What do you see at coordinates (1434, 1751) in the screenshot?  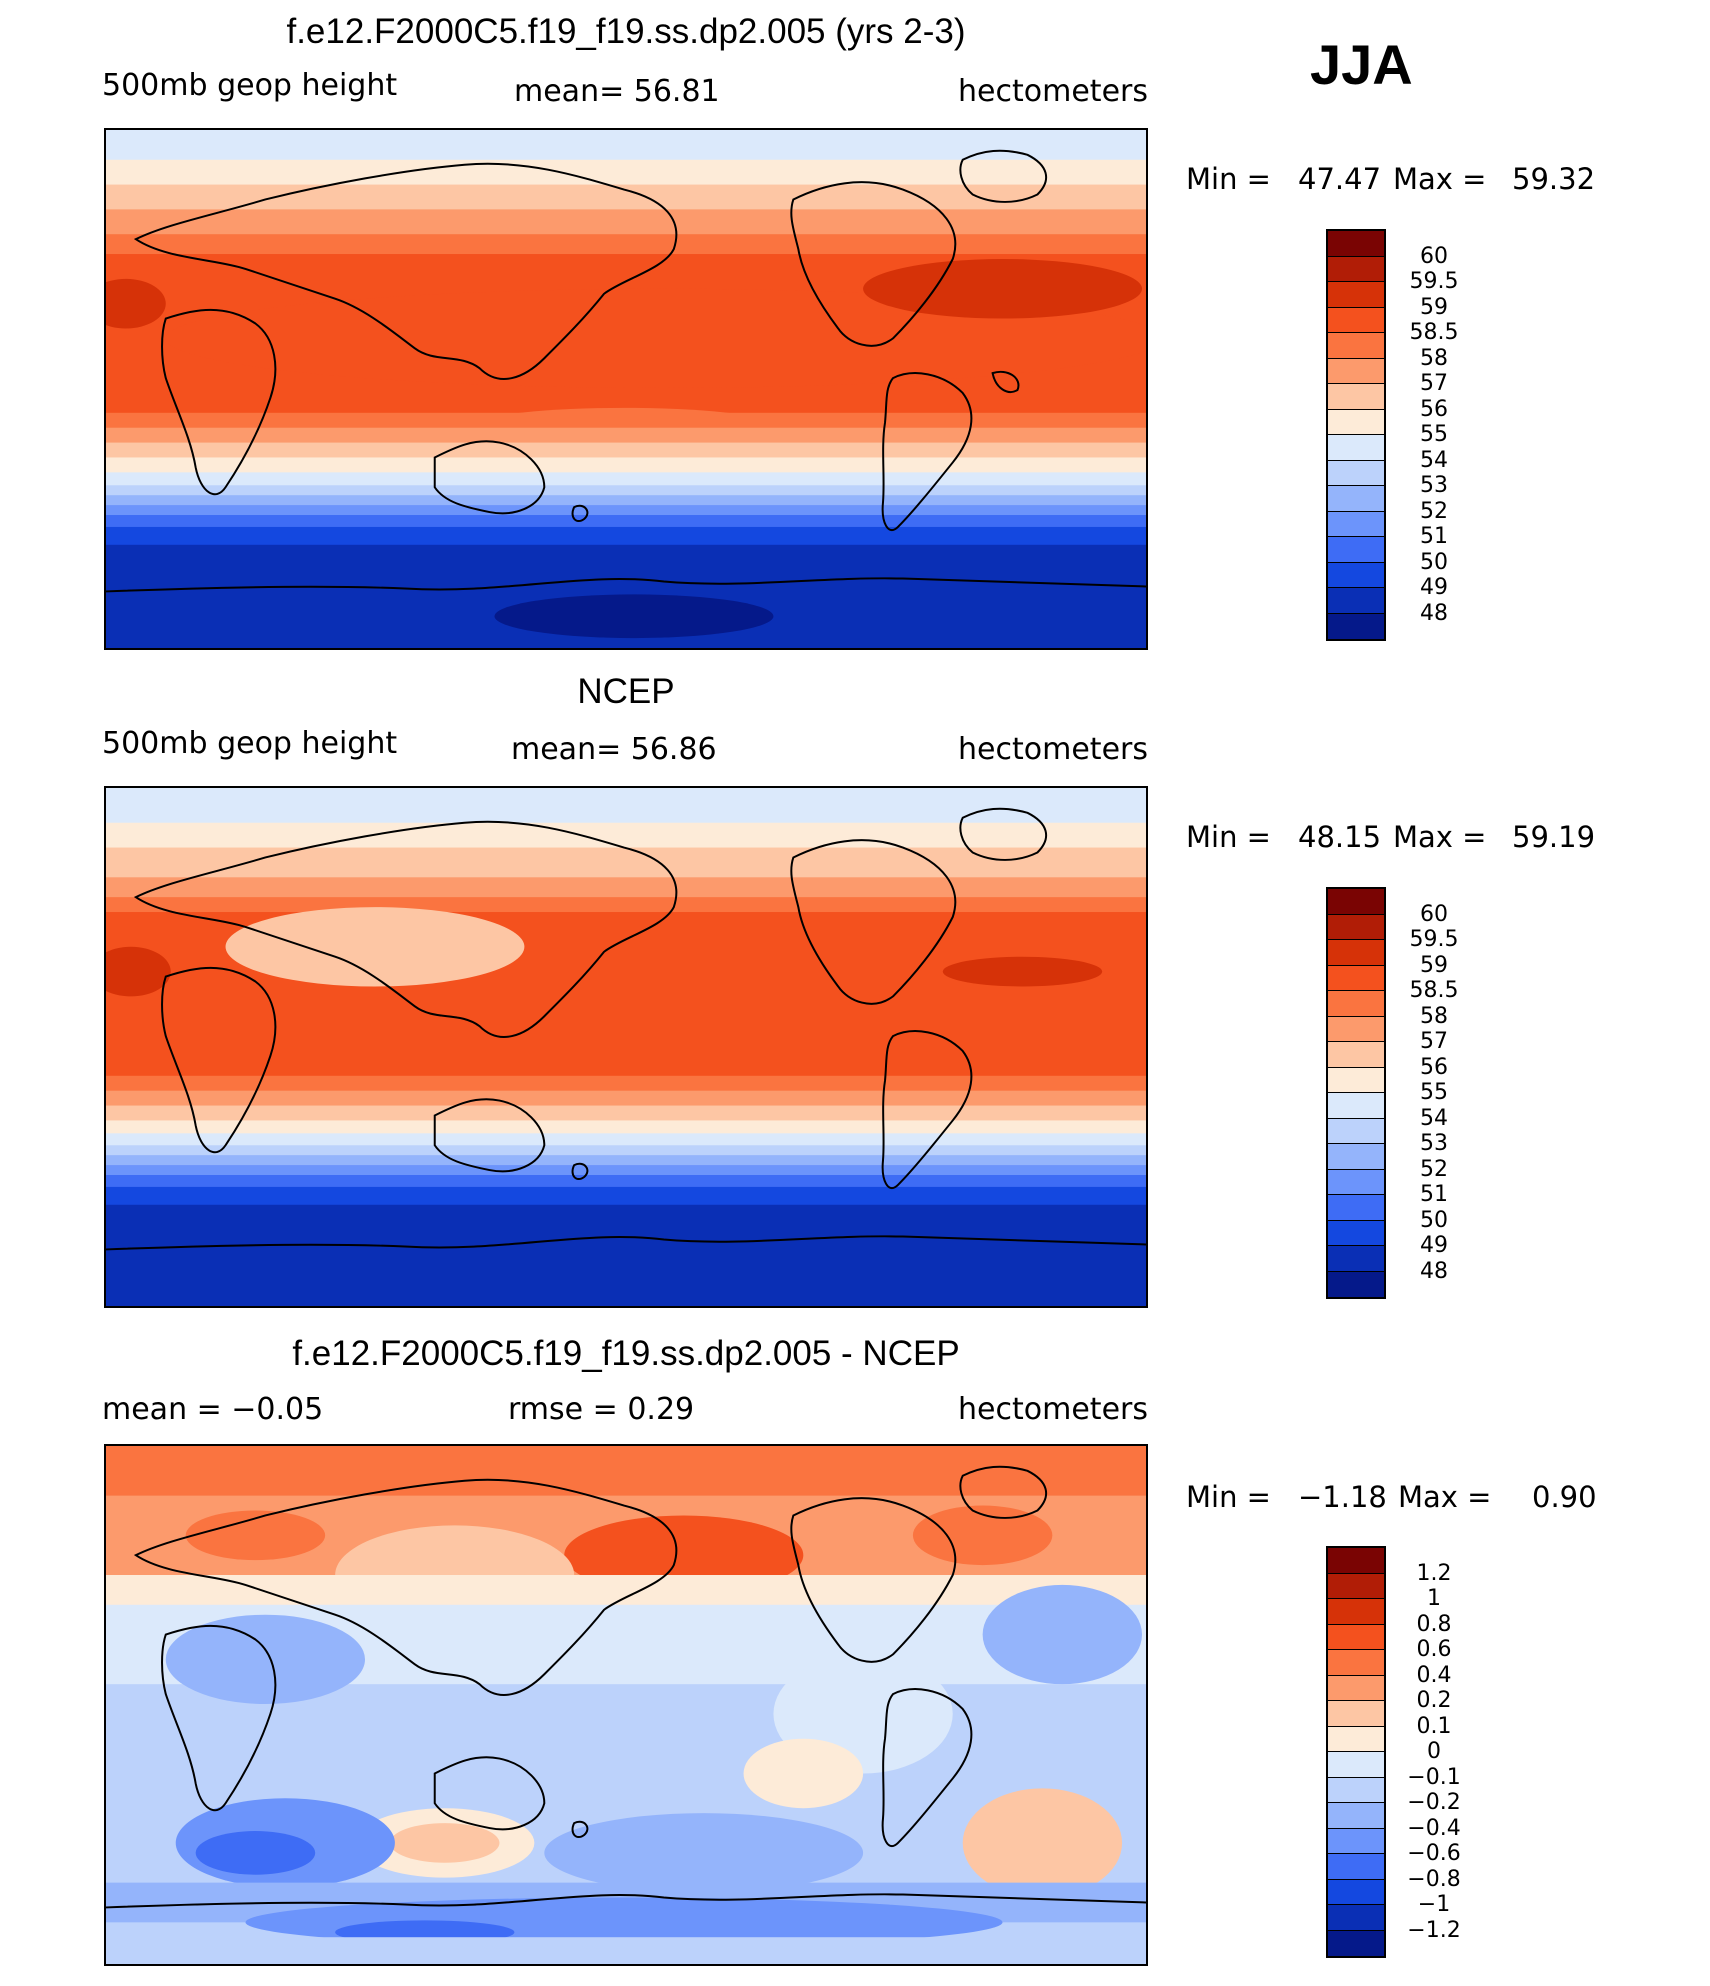 I see `colorbar-tick-label: 0` at bounding box center [1434, 1751].